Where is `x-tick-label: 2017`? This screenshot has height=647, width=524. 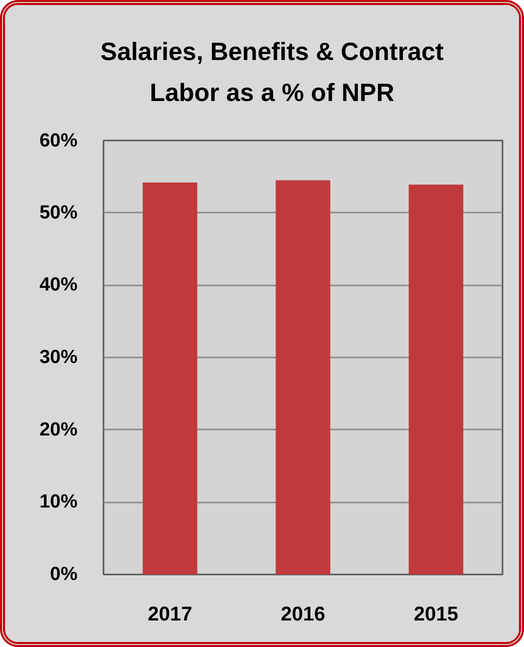 x-tick-label: 2017 is located at coordinates (170, 615).